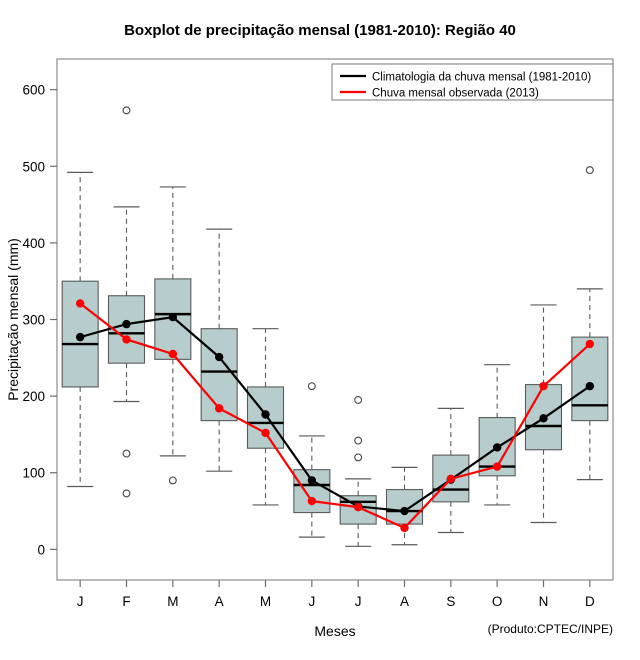 The height and width of the screenshot is (660, 640). What do you see at coordinates (404, 601) in the screenshot?
I see `x-tick-label-7: A` at bounding box center [404, 601].